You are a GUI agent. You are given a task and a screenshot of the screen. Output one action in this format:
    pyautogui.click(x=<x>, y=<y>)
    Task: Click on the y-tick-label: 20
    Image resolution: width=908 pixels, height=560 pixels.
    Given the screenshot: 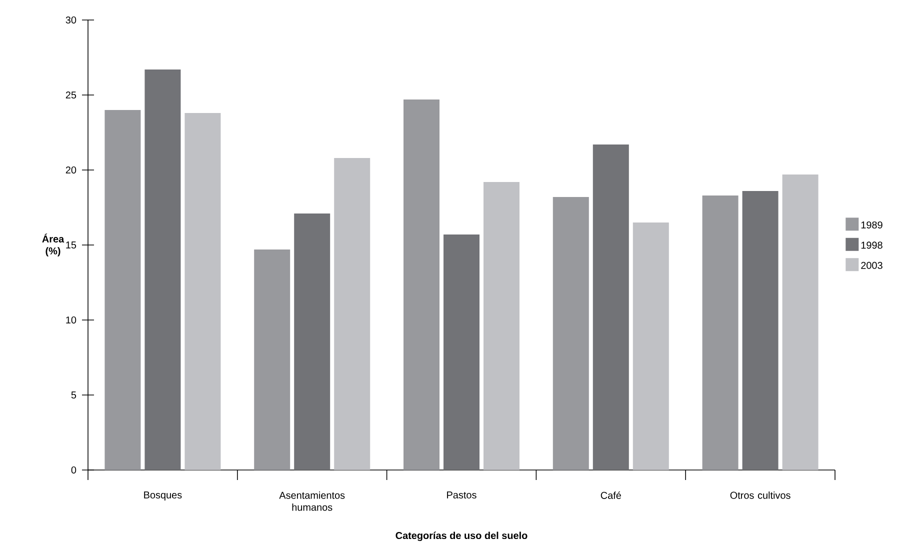 What is the action you would take?
    pyautogui.click(x=71, y=170)
    